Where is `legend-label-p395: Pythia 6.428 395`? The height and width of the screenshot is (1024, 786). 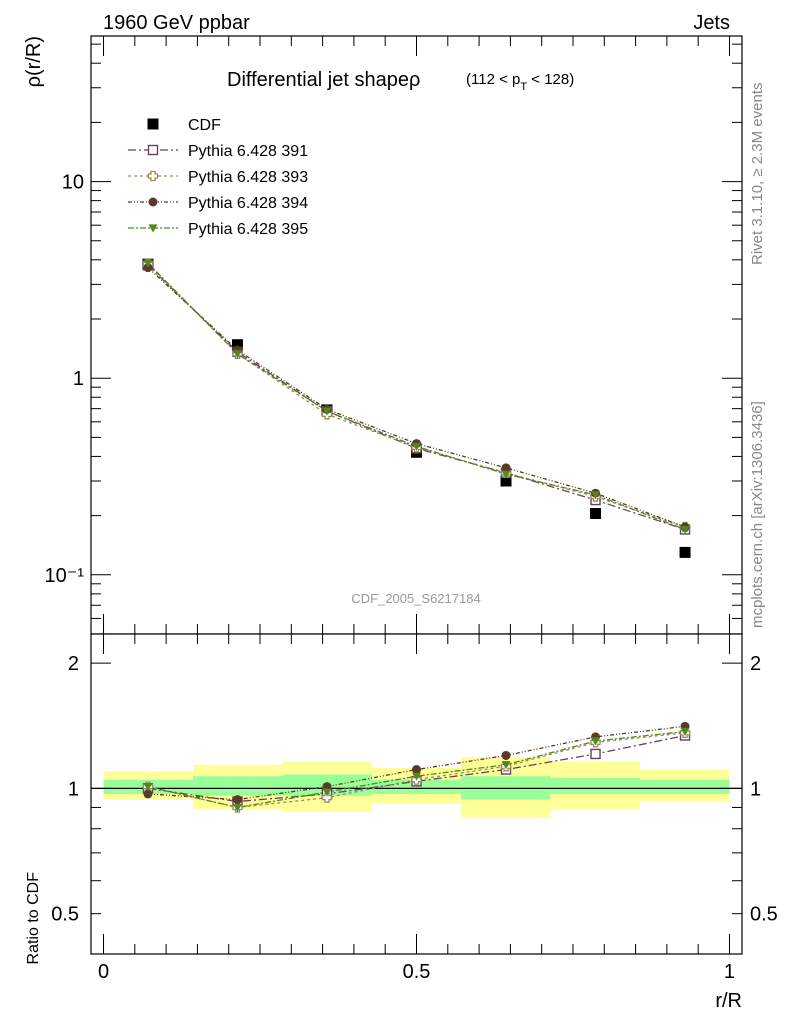
legend-label-p395: Pythia 6.428 395 is located at coordinates (248, 229).